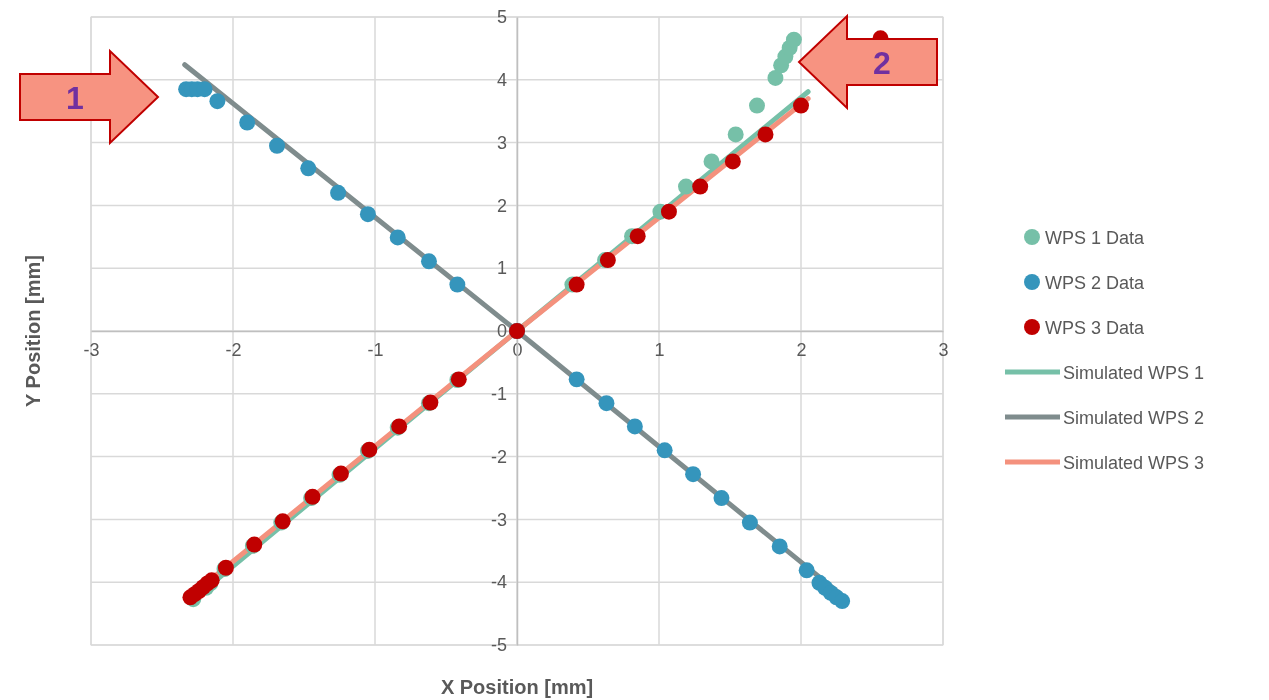 The image size is (1269, 700). What do you see at coordinates (91, 349) in the screenshot?
I see `x-tick-label: -3` at bounding box center [91, 349].